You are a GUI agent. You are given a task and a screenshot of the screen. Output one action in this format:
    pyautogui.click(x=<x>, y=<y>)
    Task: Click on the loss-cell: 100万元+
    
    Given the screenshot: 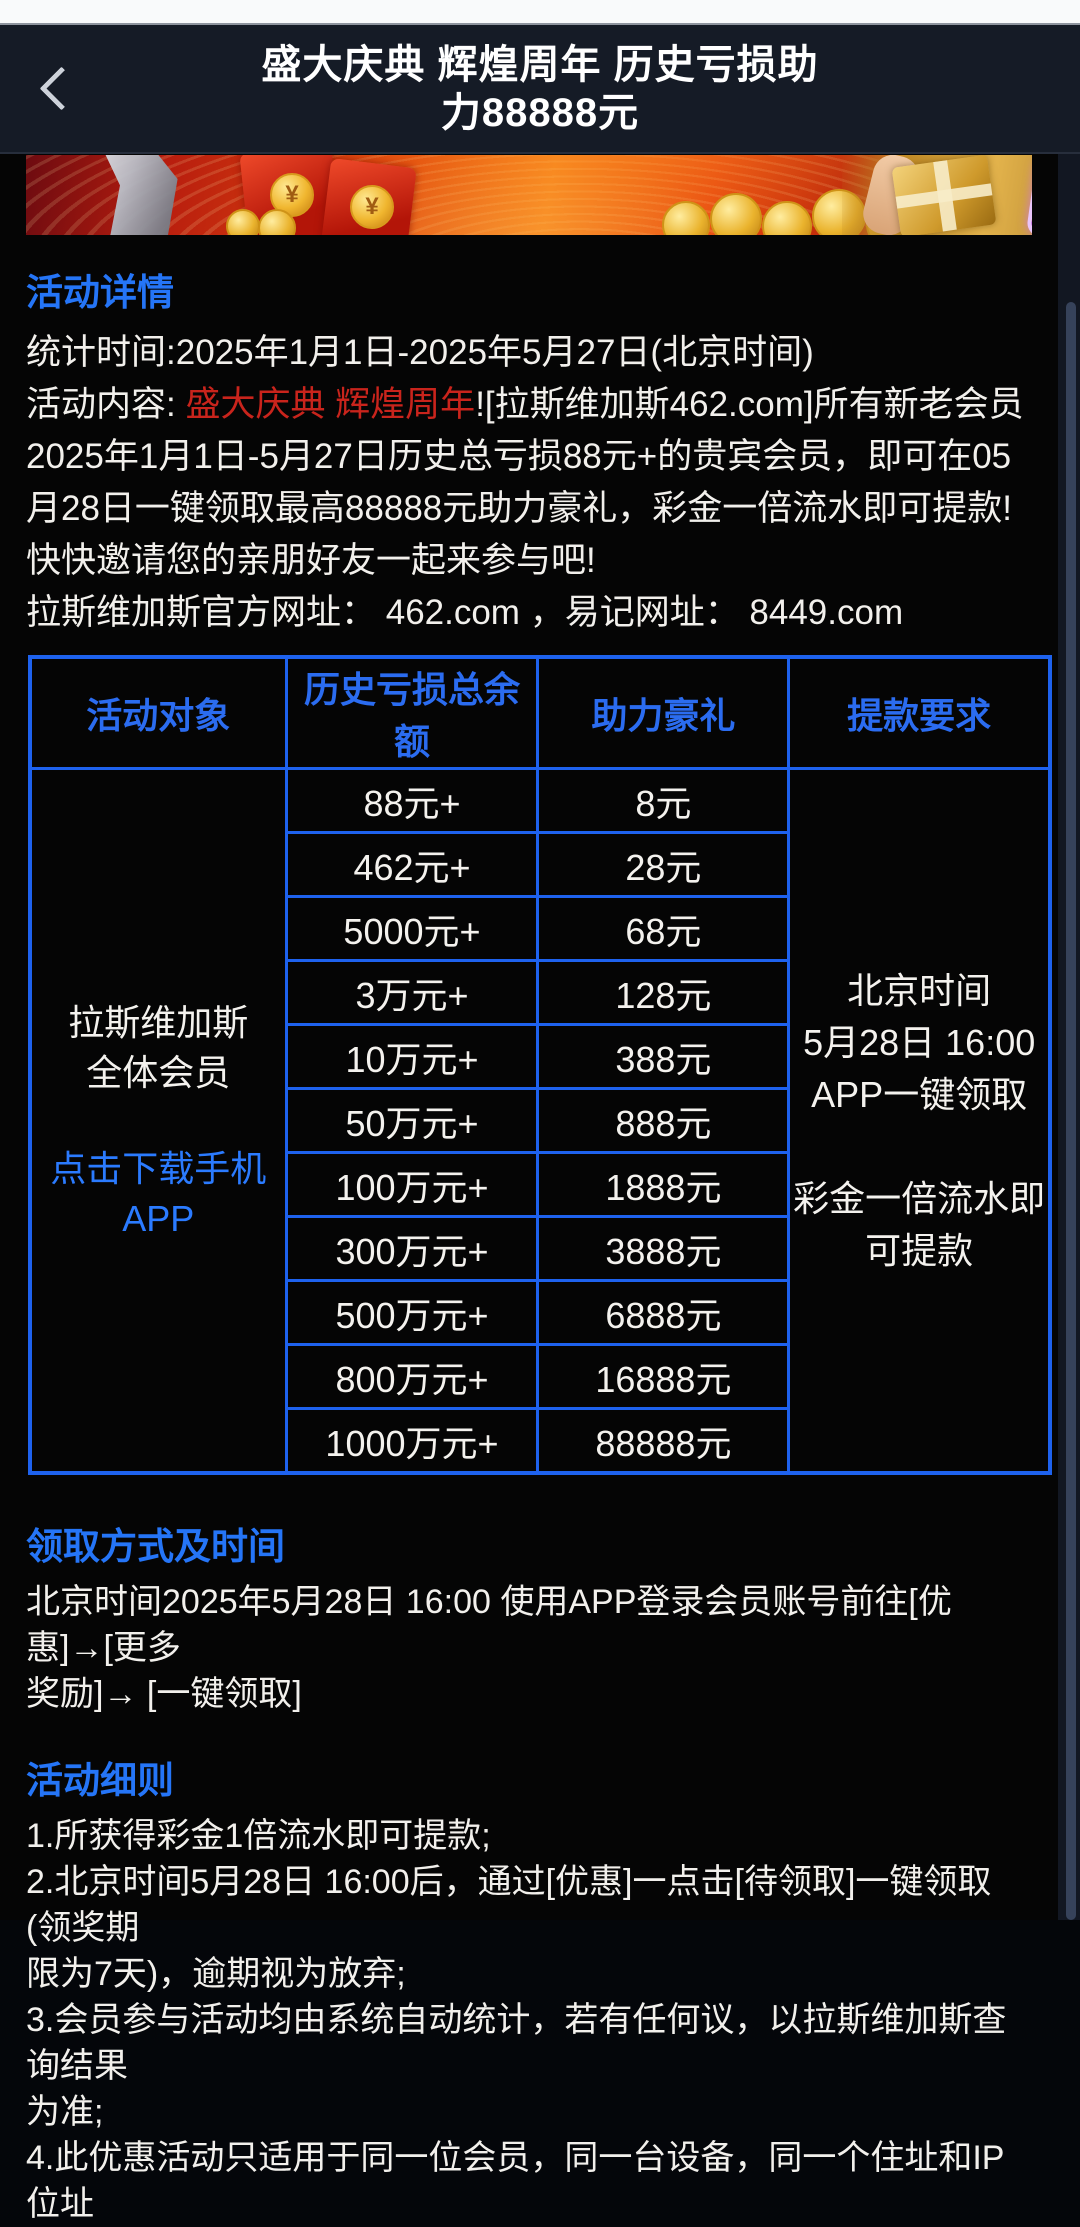 What is the action you would take?
    pyautogui.click(x=412, y=1184)
    